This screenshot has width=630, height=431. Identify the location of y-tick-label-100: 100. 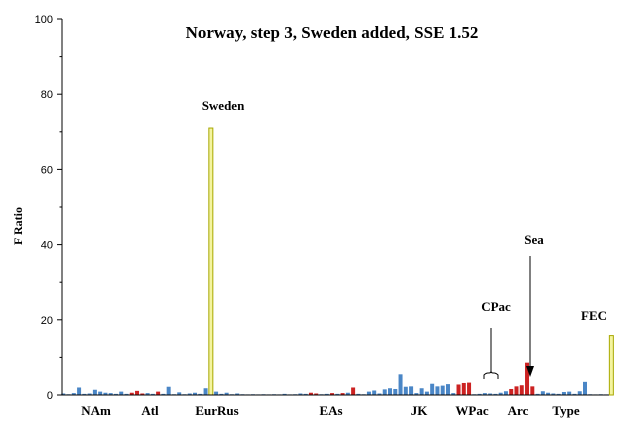
(44, 20).